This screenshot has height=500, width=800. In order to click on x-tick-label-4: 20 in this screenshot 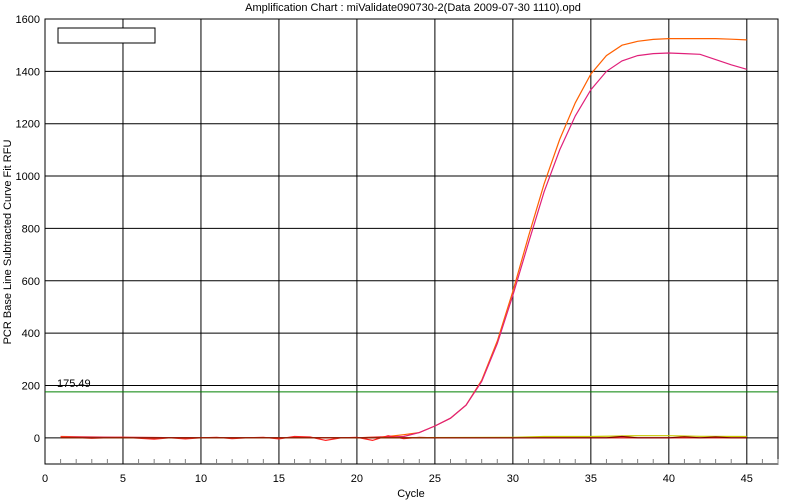, I will do `click(357, 479)`.